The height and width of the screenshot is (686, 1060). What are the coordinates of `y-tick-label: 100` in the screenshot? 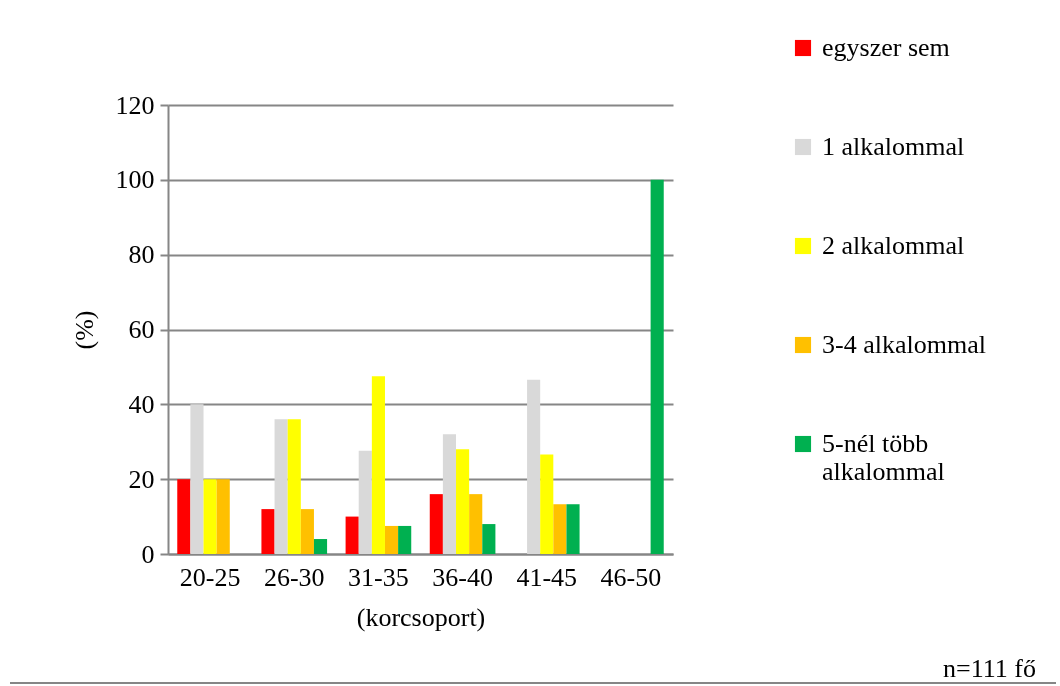 It's located at (135, 180).